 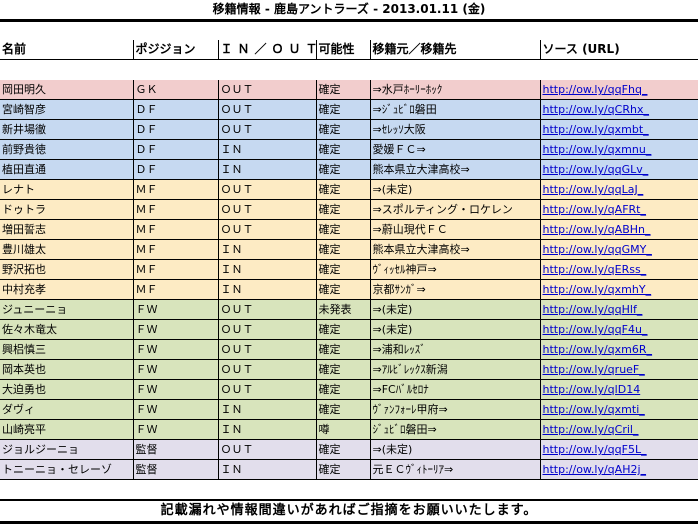 I want to click on table-row: ジュニーニョ ＦＷ ＯＵＴ 未発表 ⇒(未定) http://ow.ly/qqHlf_, so click(x=349, y=309).